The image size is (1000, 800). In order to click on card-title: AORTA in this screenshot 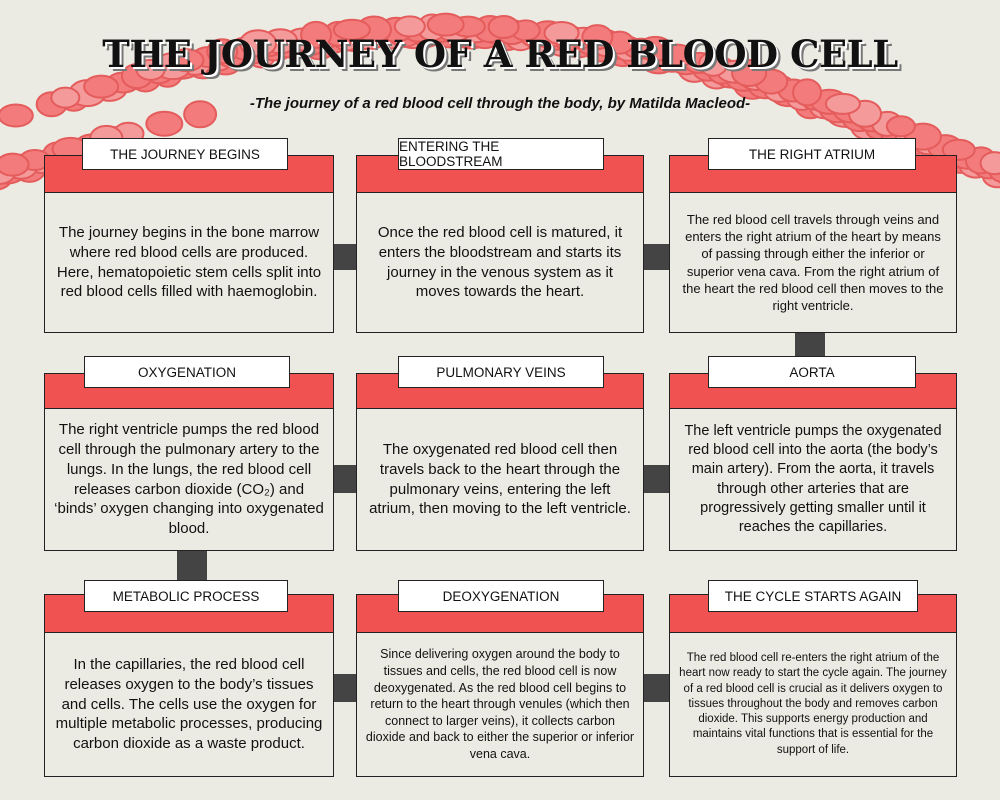, I will do `click(812, 372)`.